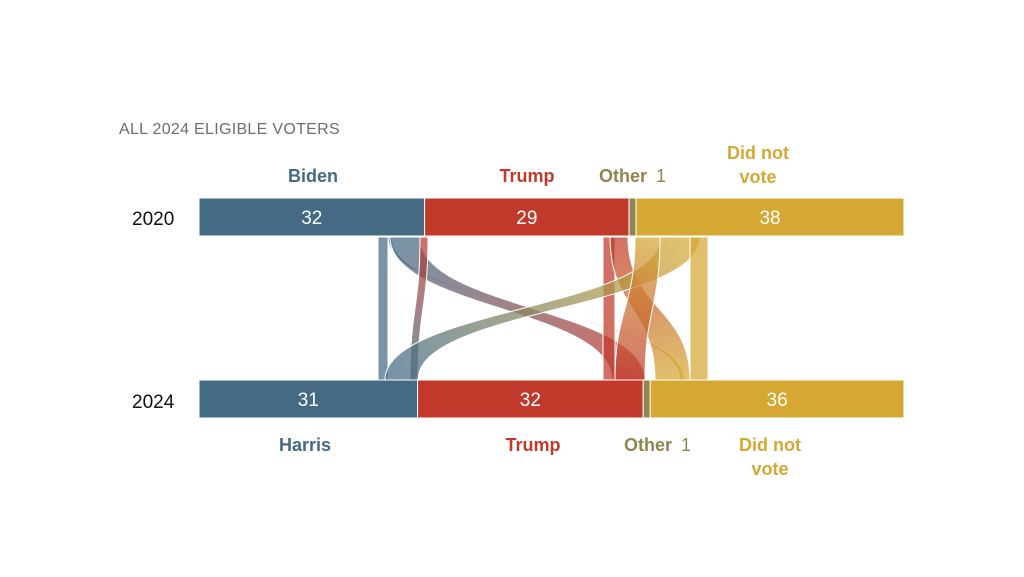 The height and width of the screenshot is (577, 1024). I want to click on flow-did-not-vote-to-did-not-vote, so click(699, 308).